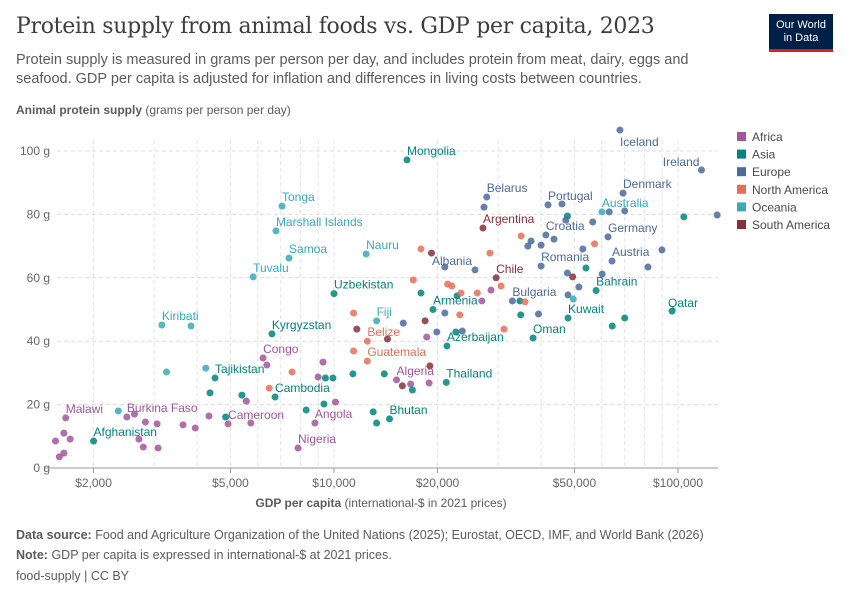 This screenshot has height=600, width=850. Describe the element at coordinates (783, 225) in the screenshot. I see `legend-item: South America` at that location.